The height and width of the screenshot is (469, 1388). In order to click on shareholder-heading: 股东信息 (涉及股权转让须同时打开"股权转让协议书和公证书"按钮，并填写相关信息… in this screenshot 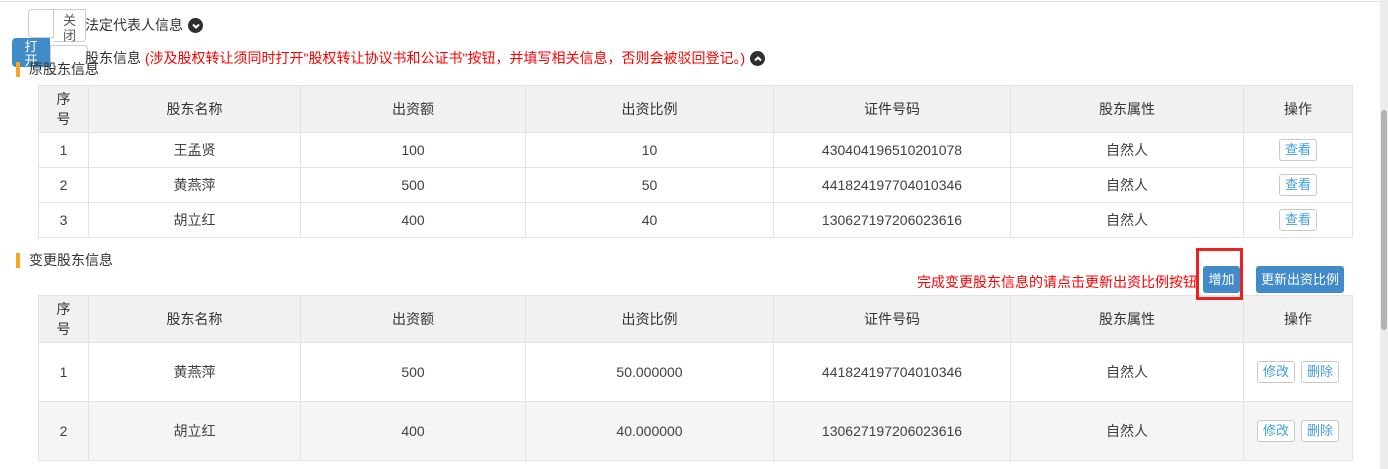, I will do `click(425, 58)`.